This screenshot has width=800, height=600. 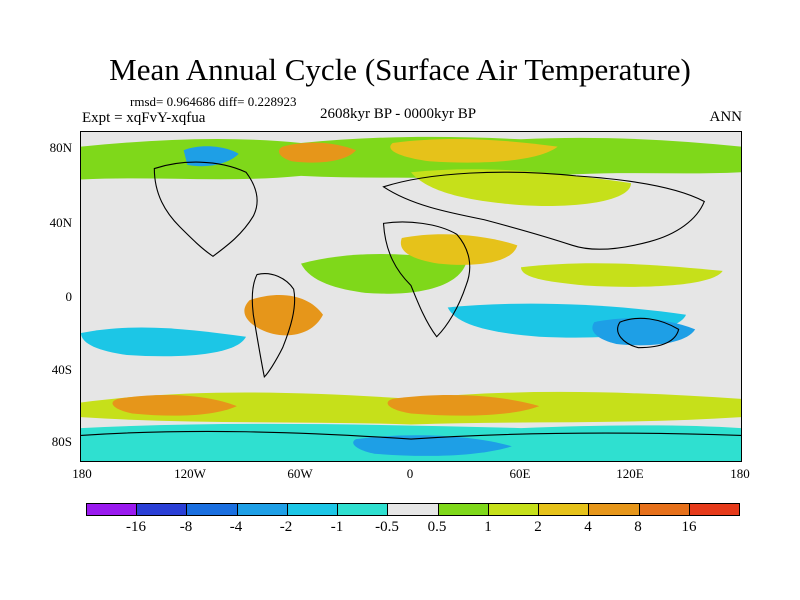 I want to click on siberia-warm-patch, so click(x=474, y=150).